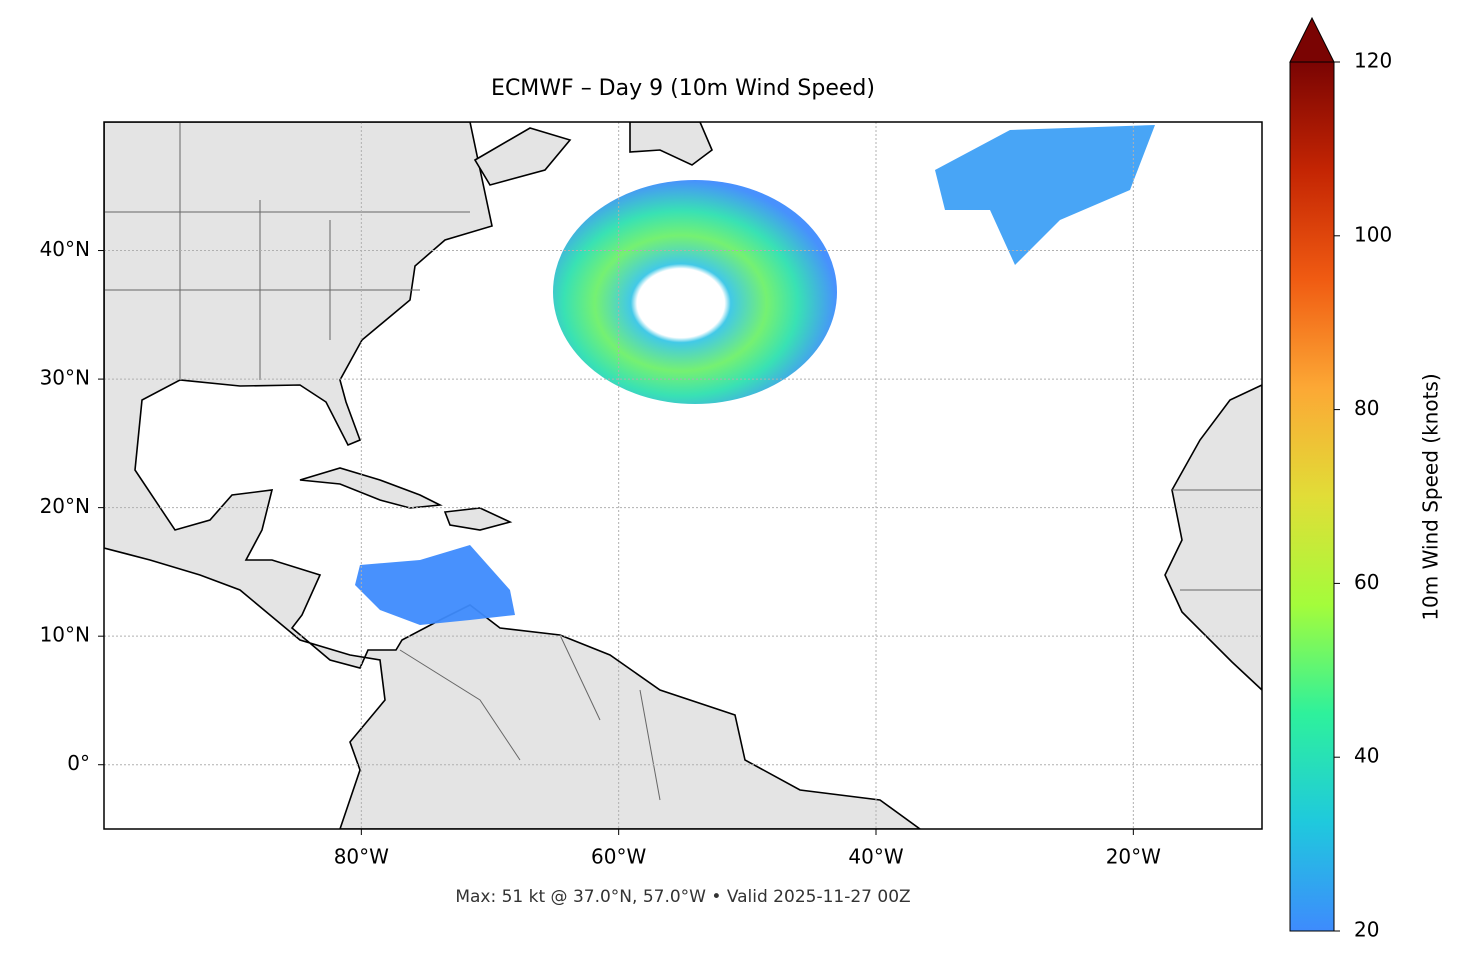 The width and height of the screenshot is (1466, 969). I want to click on colorbar-tick-label: 120, so click(1373, 61).